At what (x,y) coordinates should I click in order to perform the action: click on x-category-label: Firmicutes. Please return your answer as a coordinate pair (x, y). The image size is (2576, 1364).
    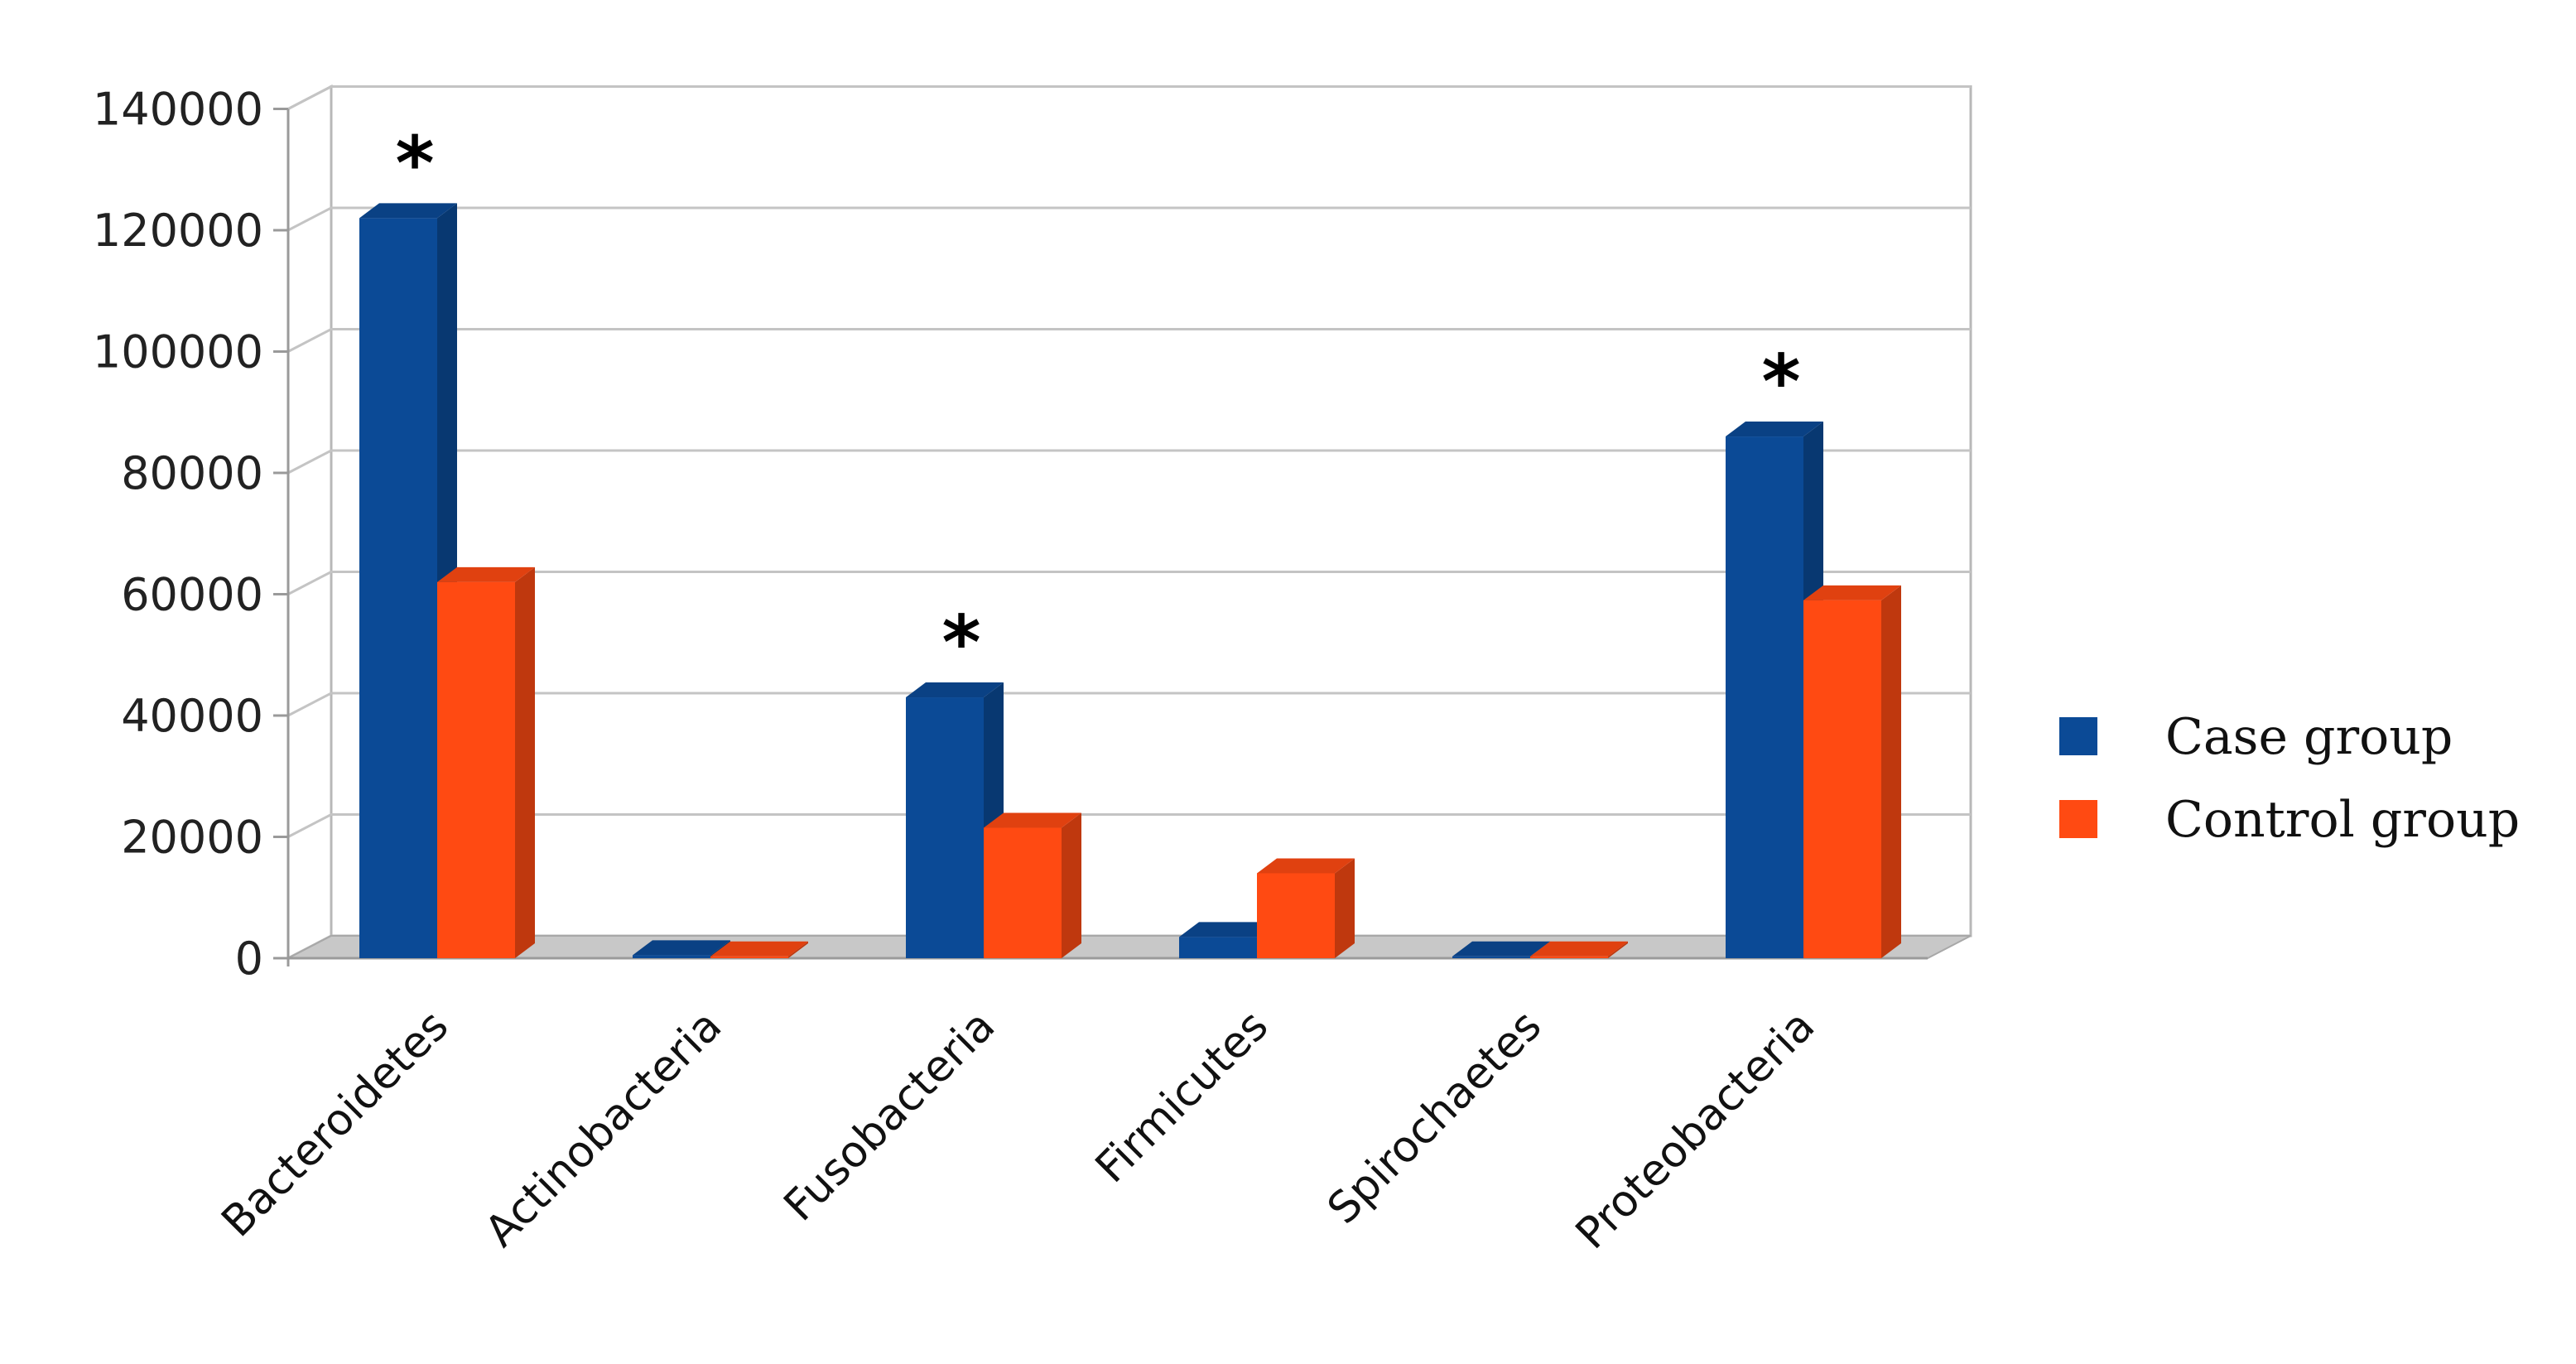
    Looking at the image, I should click on (1182, 1097).